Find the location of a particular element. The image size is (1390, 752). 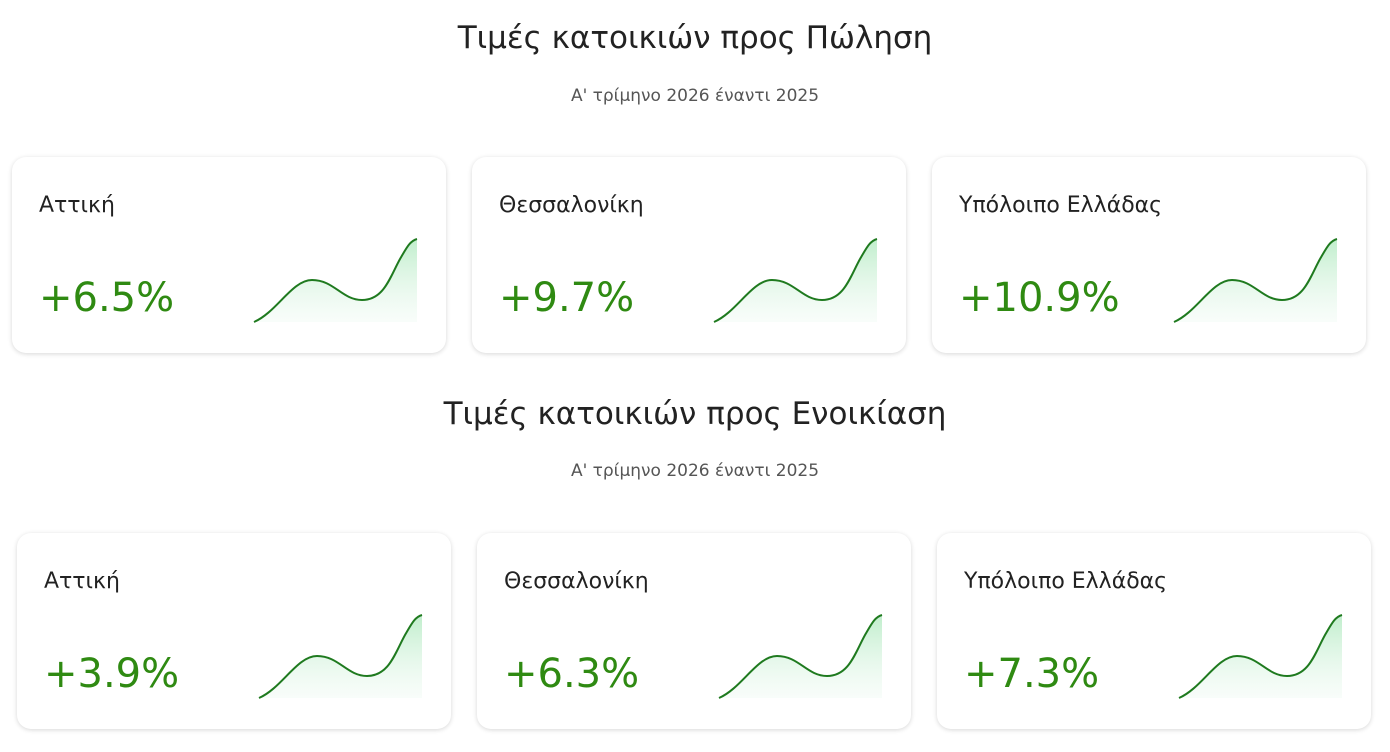

stat-card: Υπόλοιπο Ελλάδας +10.9% is located at coordinates (1149, 255).